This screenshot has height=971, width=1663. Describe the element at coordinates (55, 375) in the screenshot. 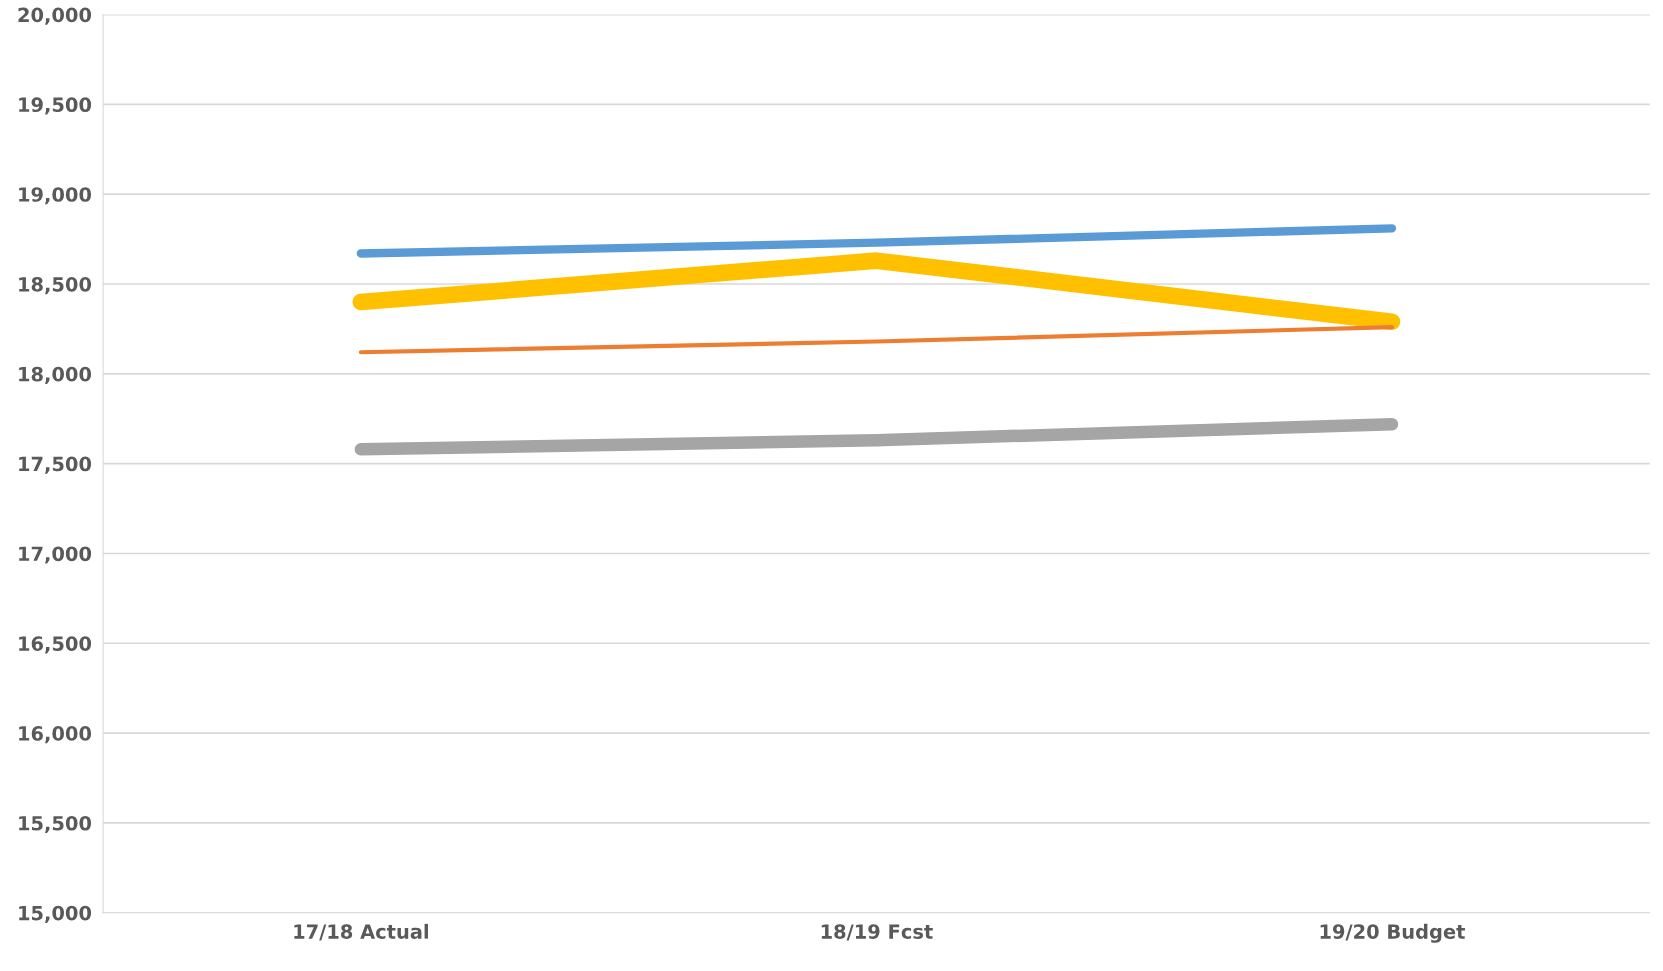

I see `y-tick-label: 18,000` at that location.